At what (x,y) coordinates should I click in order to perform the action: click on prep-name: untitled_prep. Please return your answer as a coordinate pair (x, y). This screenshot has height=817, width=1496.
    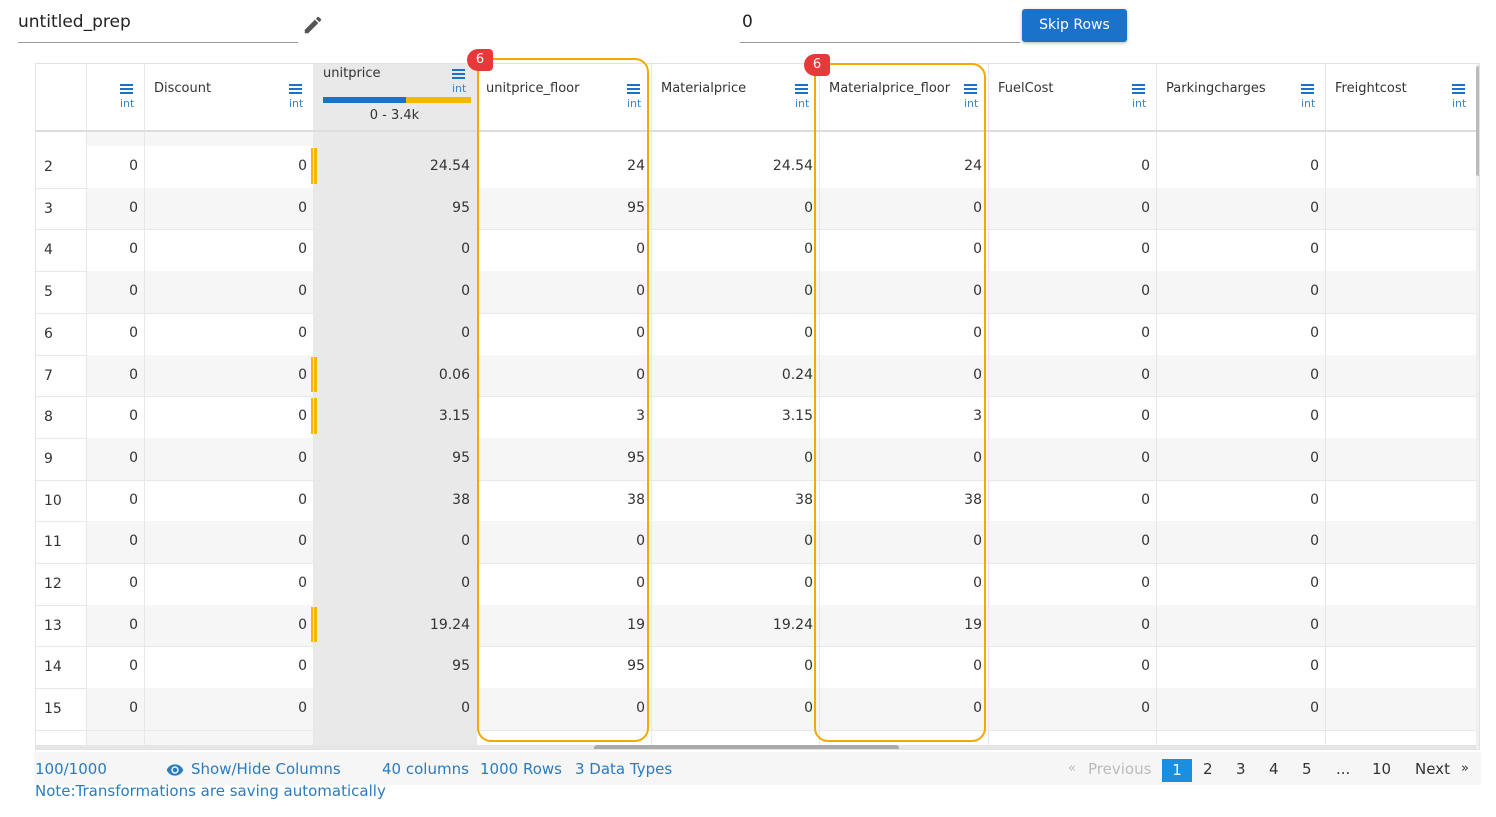
    Looking at the image, I should click on (74, 22).